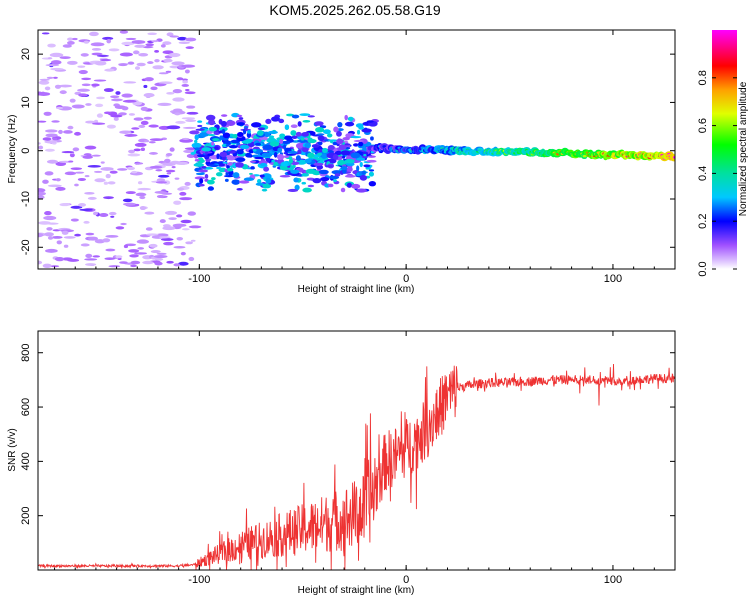 This screenshot has width=750, height=600. Describe the element at coordinates (26, 516) in the screenshot. I see `y-tick-label: 200` at that location.